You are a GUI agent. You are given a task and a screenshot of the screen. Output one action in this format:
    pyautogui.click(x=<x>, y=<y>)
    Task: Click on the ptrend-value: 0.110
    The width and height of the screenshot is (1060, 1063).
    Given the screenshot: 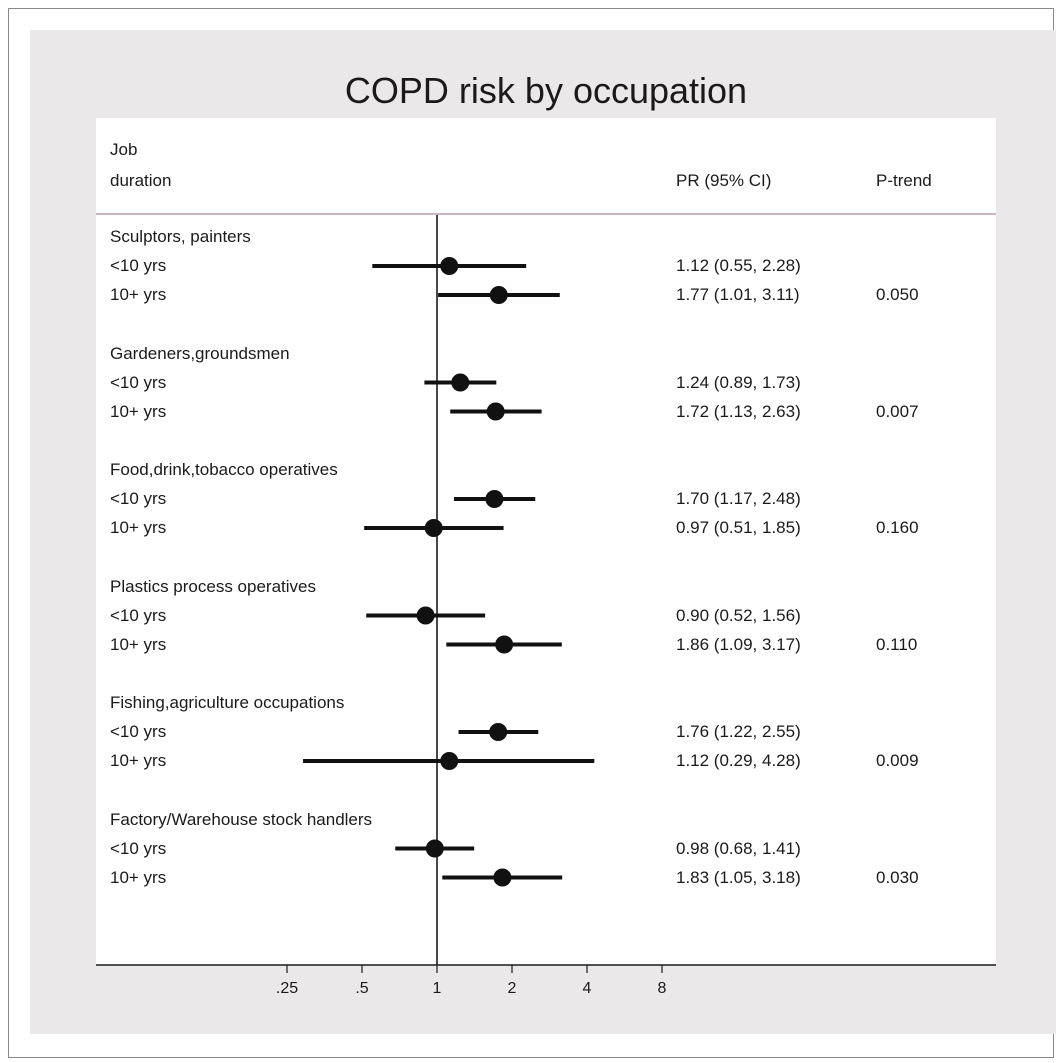 What is the action you would take?
    pyautogui.click(x=897, y=644)
    